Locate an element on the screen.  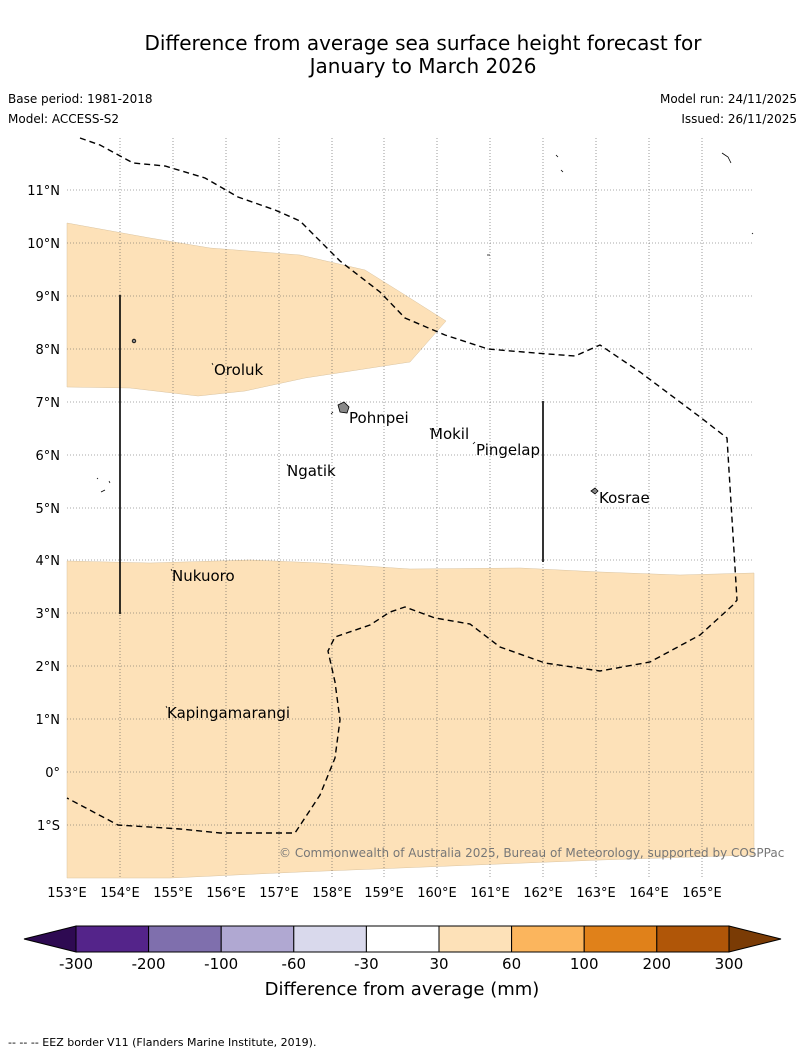
place-label-kapingamarangi: Kapingamarangi is located at coordinates (228, 713).